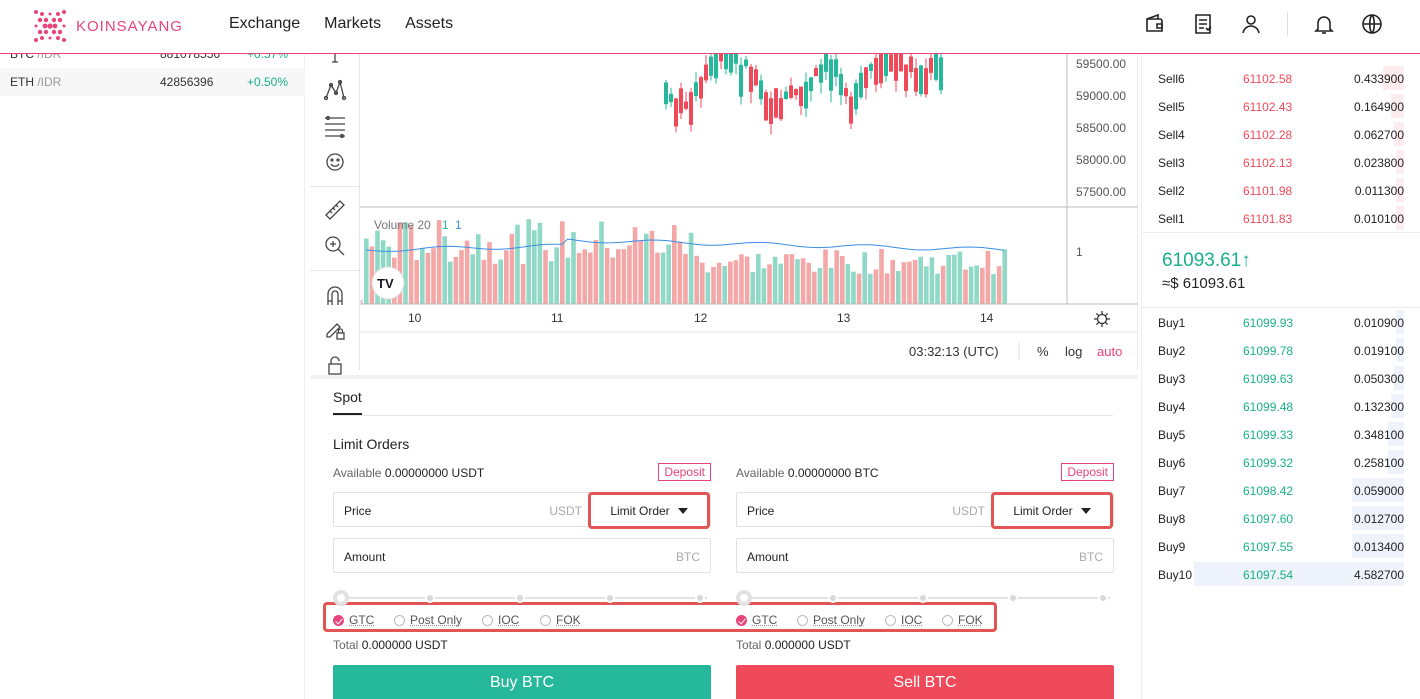 The image size is (1420, 699). What do you see at coordinates (347, 402) in the screenshot?
I see `tab-spot: Spot` at bounding box center [347, 402].